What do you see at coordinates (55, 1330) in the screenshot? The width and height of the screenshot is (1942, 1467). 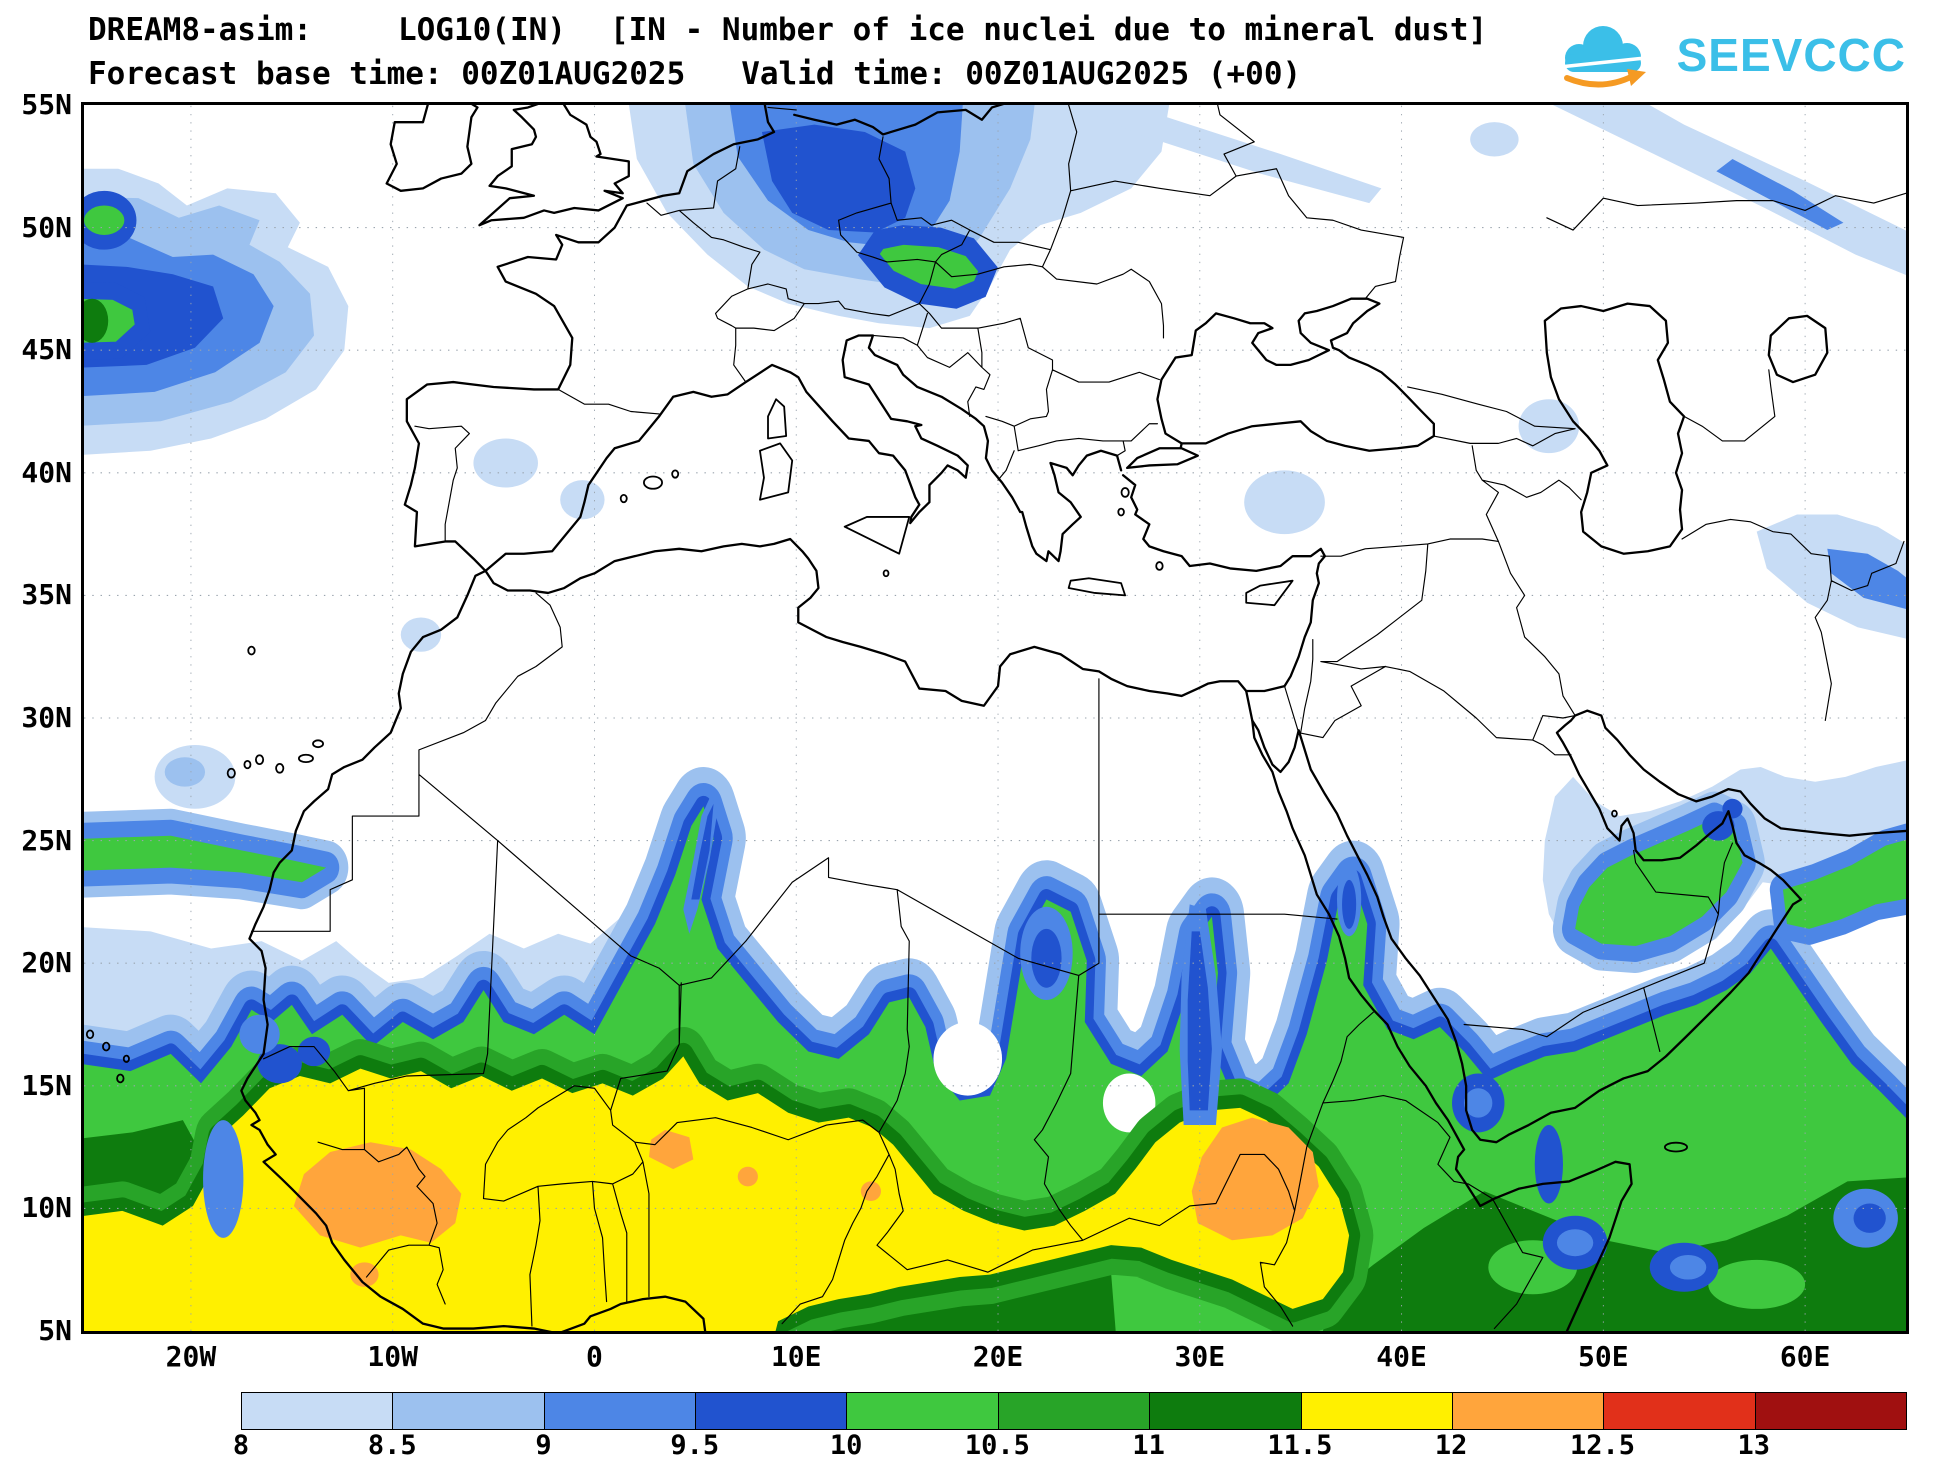 I see `lat-tick-label: 5N` at bounding box center [55, 1330].